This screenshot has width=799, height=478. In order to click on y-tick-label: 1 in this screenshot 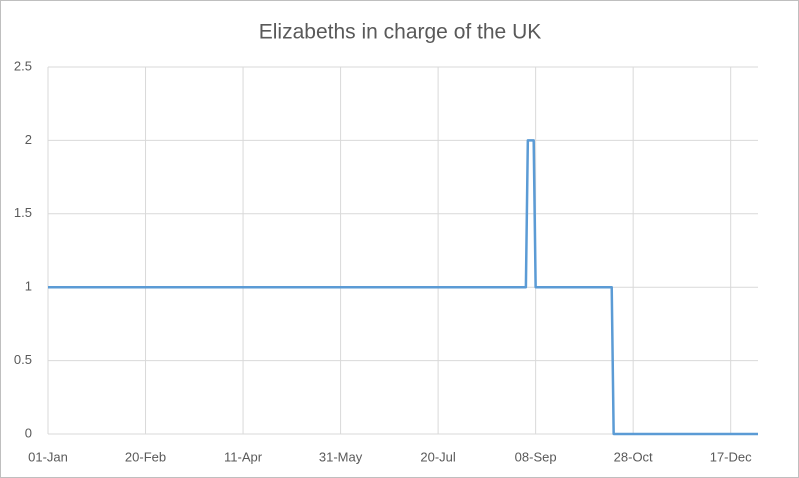, I will do `click(28, 286)`.